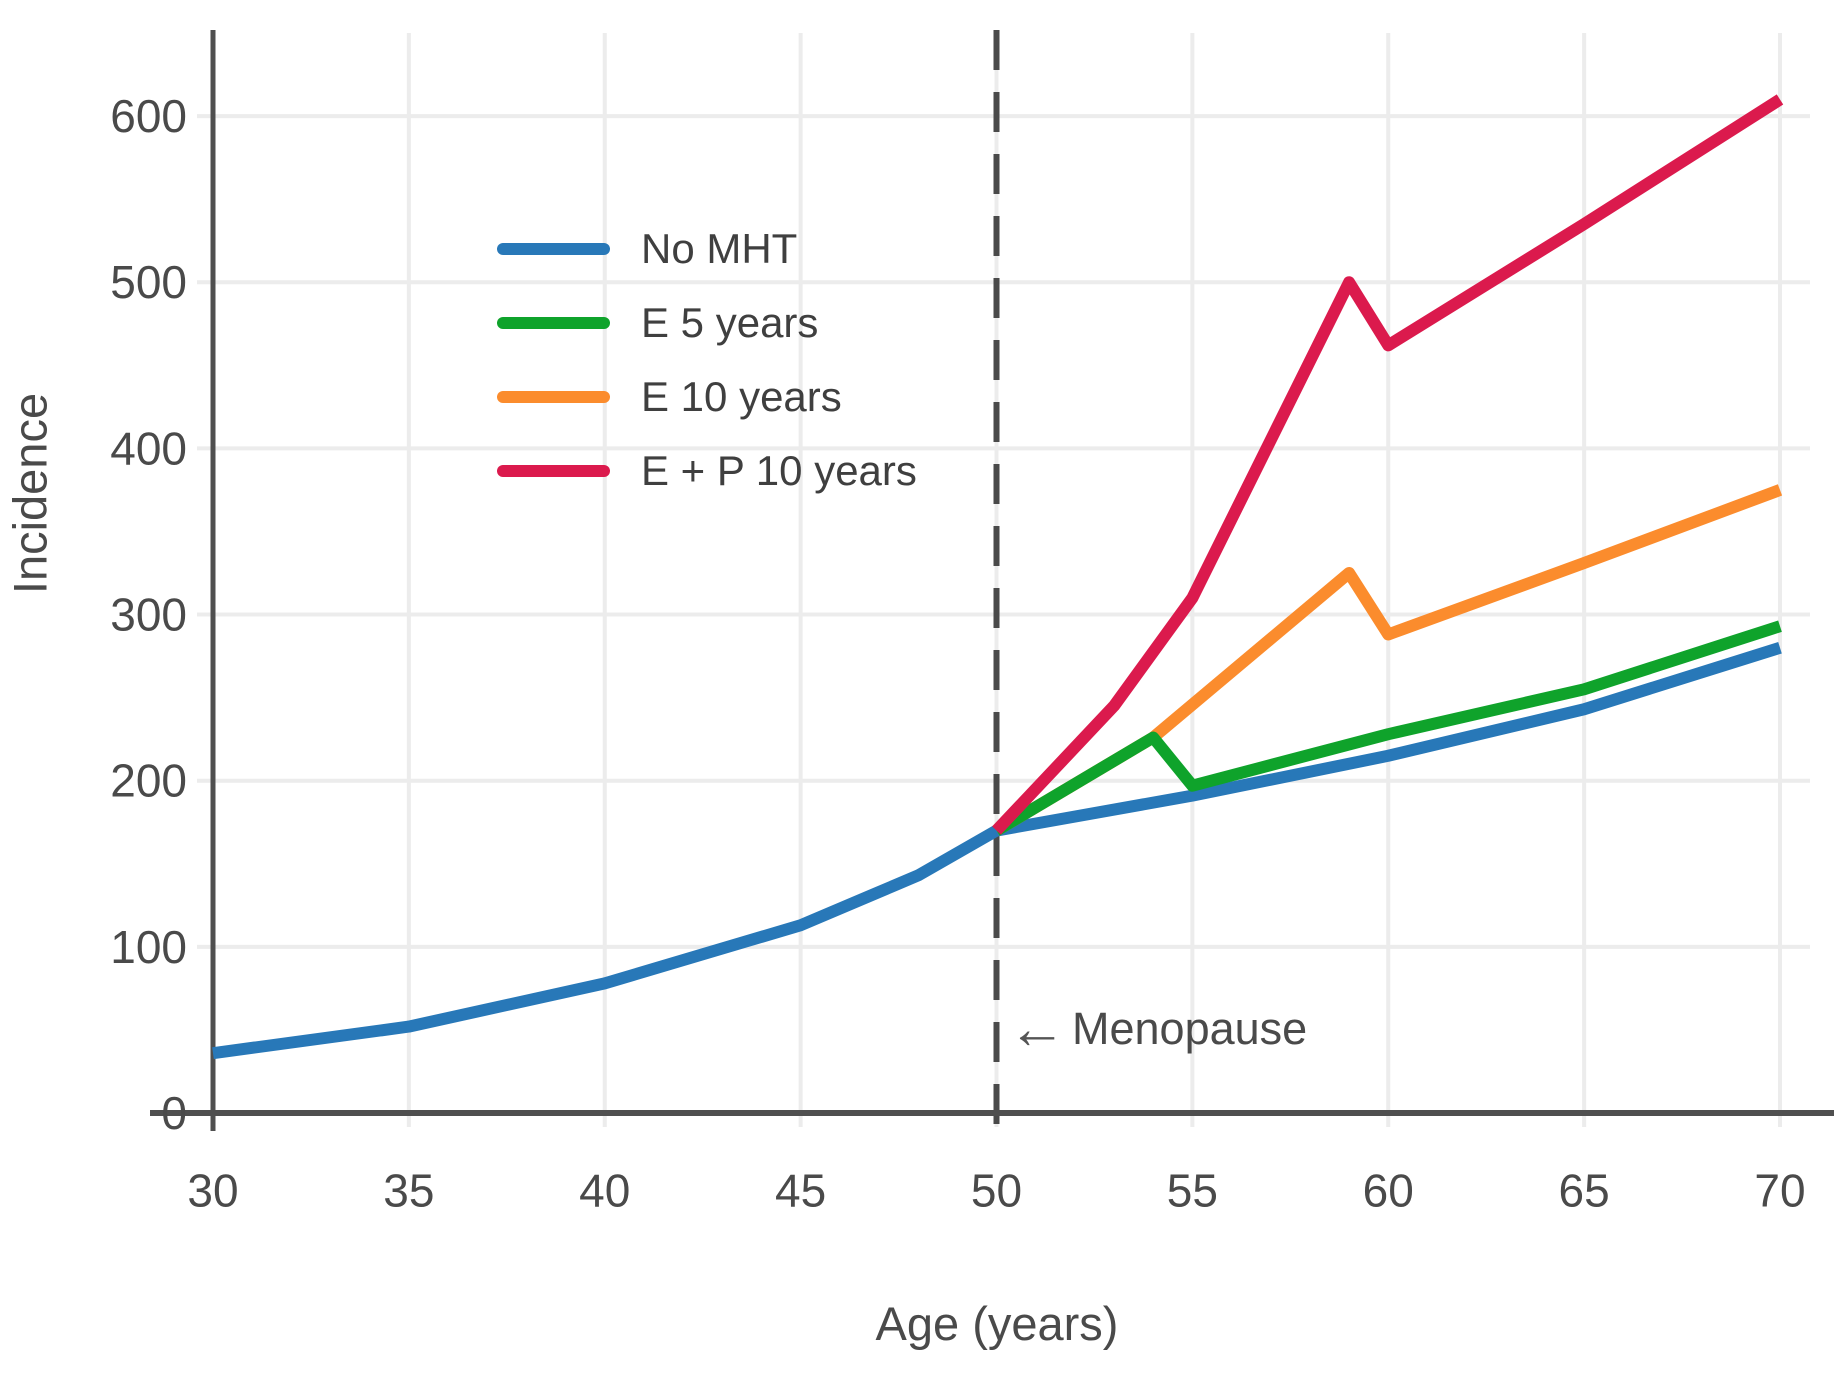 Image resolution: width=1834 pixels, height=1378 pixels. Describe the element at coordinates (1190, 1028) in the screenshot. I see `annotation-label: Menopause` at that location.